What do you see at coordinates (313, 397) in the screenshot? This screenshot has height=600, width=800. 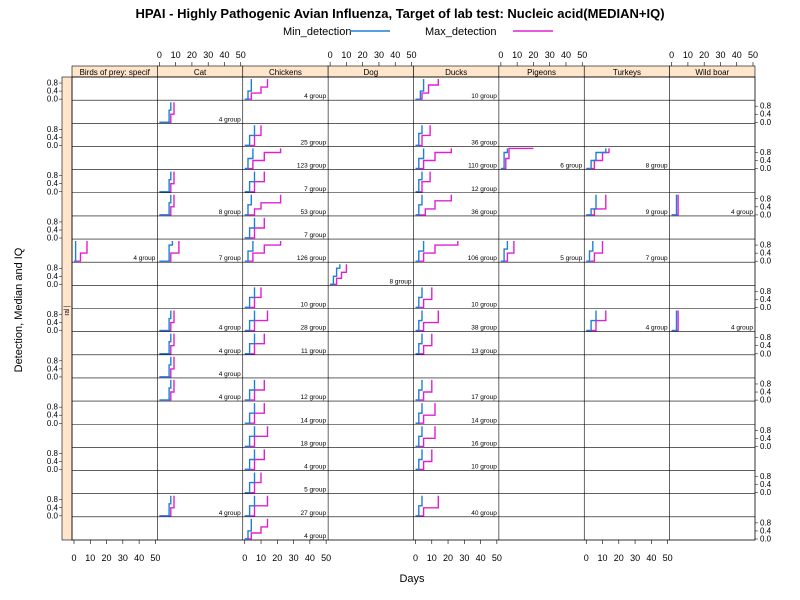 I see `panel-group-label: 12 group` at bounding box center [313, 397].